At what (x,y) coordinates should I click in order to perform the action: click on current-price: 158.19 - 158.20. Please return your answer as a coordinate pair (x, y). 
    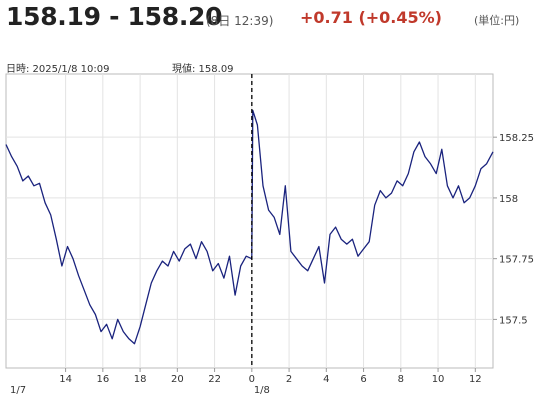
    Looking at the image, I should click on (114, 16).